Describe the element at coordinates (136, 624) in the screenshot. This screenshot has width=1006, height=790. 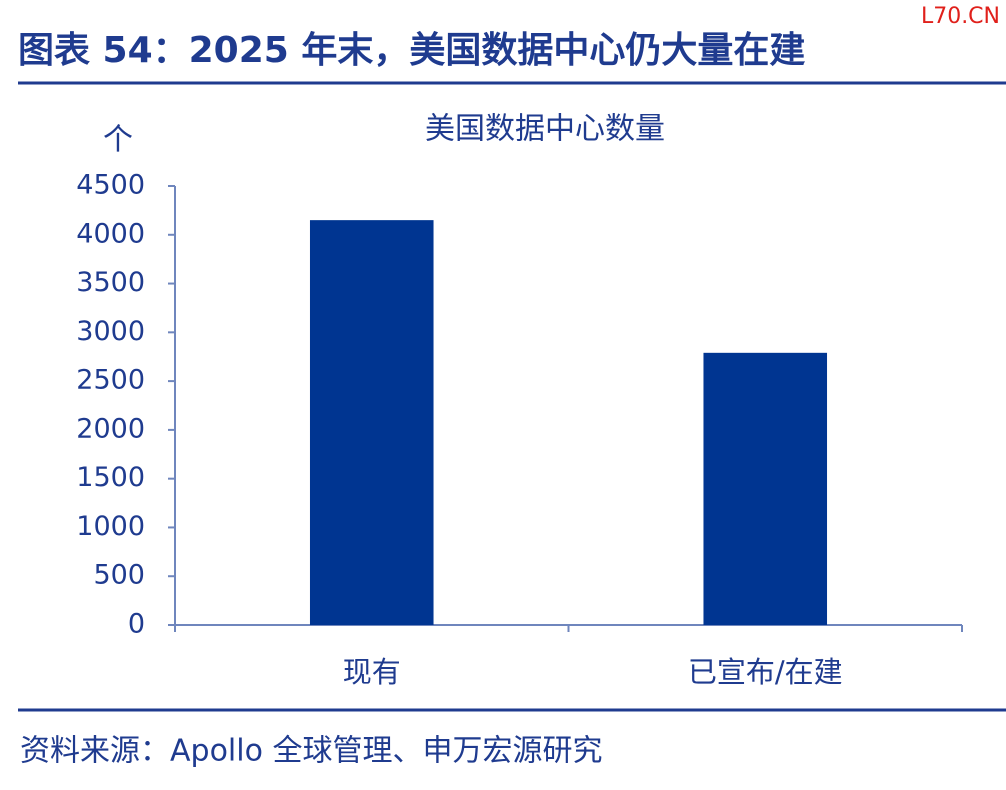
I see `y-tick-label: 0` at that location.